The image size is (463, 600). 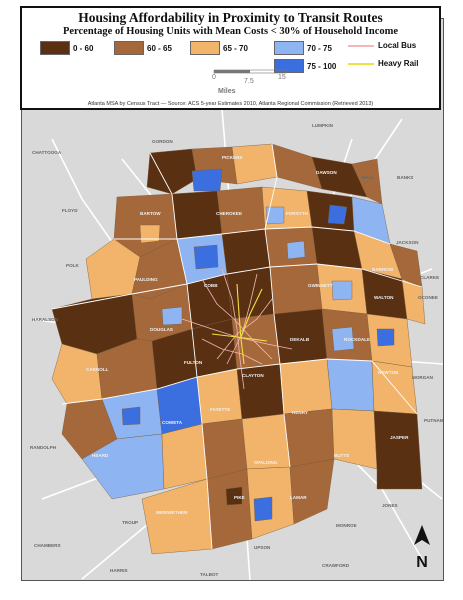 I want to click on svg-text: MERIWETHER, so click(x=172, y=512).